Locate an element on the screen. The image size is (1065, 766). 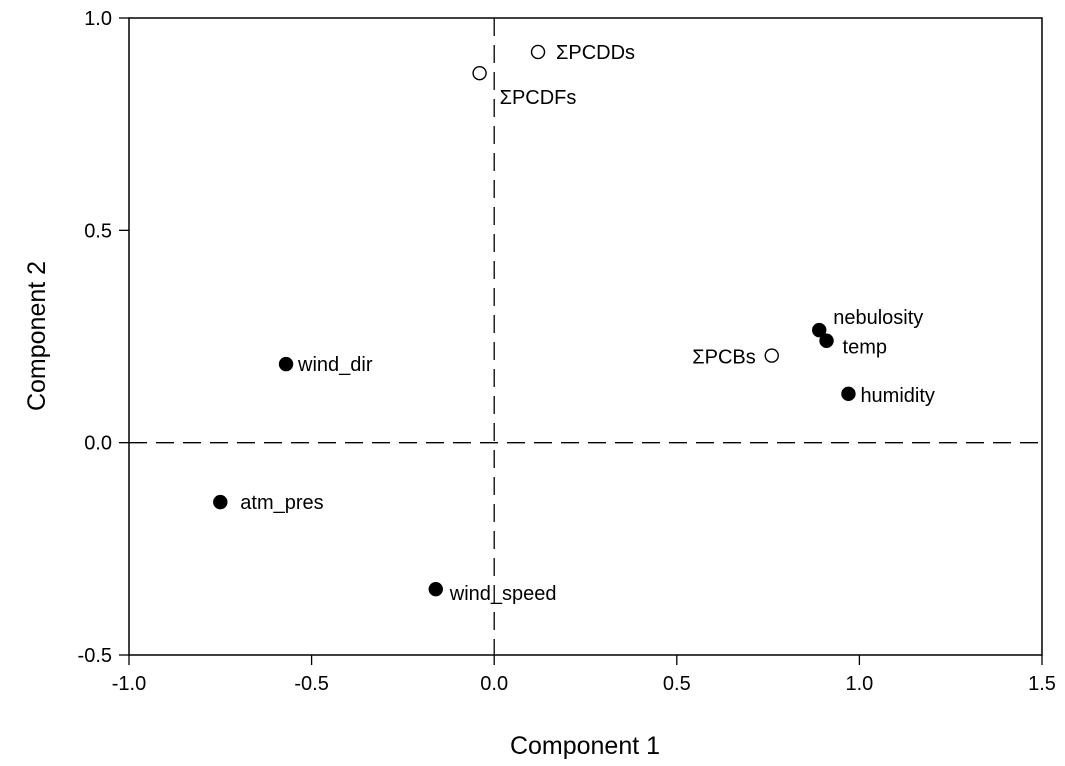
x-tick-label: -0.5 is located at coordinates (311, 684).